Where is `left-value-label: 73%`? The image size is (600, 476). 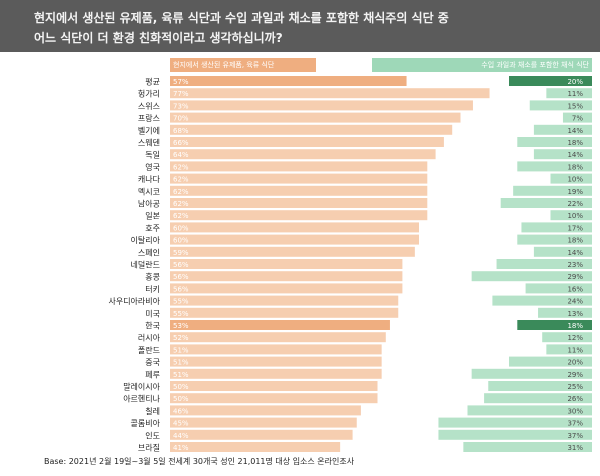 left-value-label: 73% is located at coordinates (181, 106).